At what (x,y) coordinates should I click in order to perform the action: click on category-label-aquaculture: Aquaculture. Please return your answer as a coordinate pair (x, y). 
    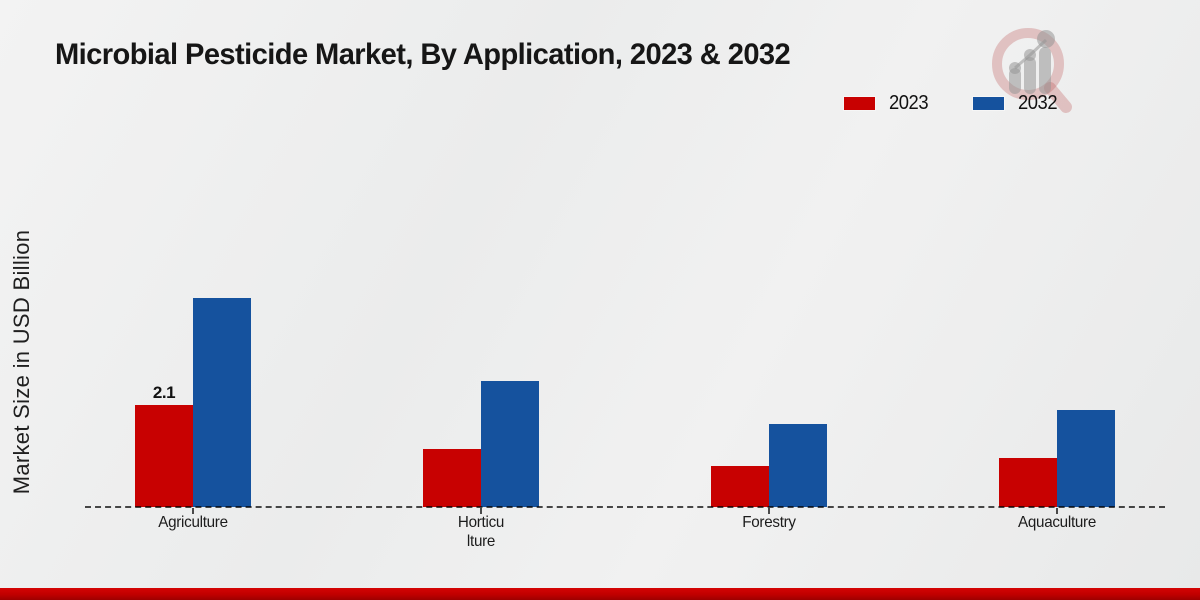
    Looking at the image, I should click on (1057, 522).